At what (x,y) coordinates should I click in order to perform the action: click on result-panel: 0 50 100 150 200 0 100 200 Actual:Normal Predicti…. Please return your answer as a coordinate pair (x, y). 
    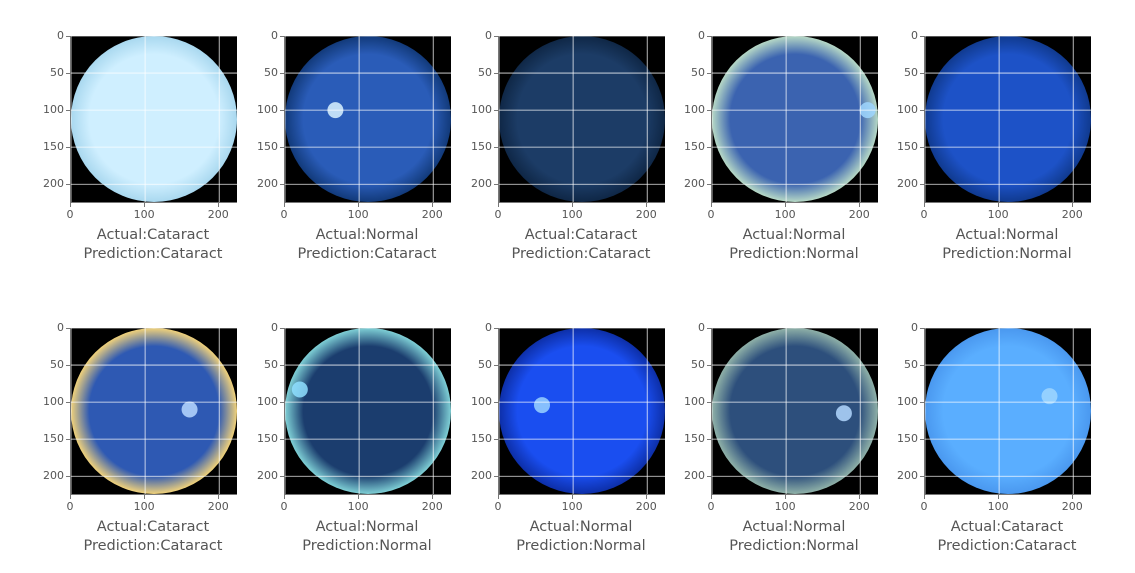
    Looking at the image, I should click on (759, 149).